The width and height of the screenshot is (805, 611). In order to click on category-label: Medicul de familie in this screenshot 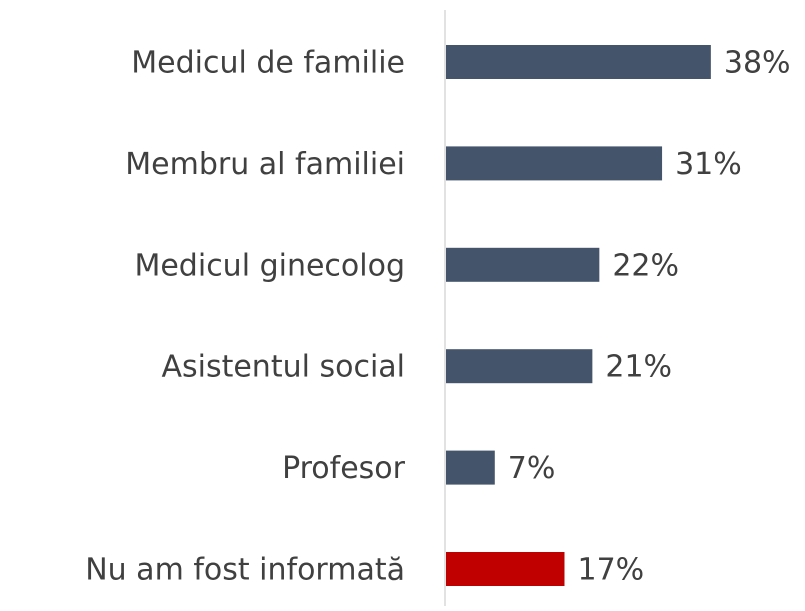, I will do `click(268, 63)`.